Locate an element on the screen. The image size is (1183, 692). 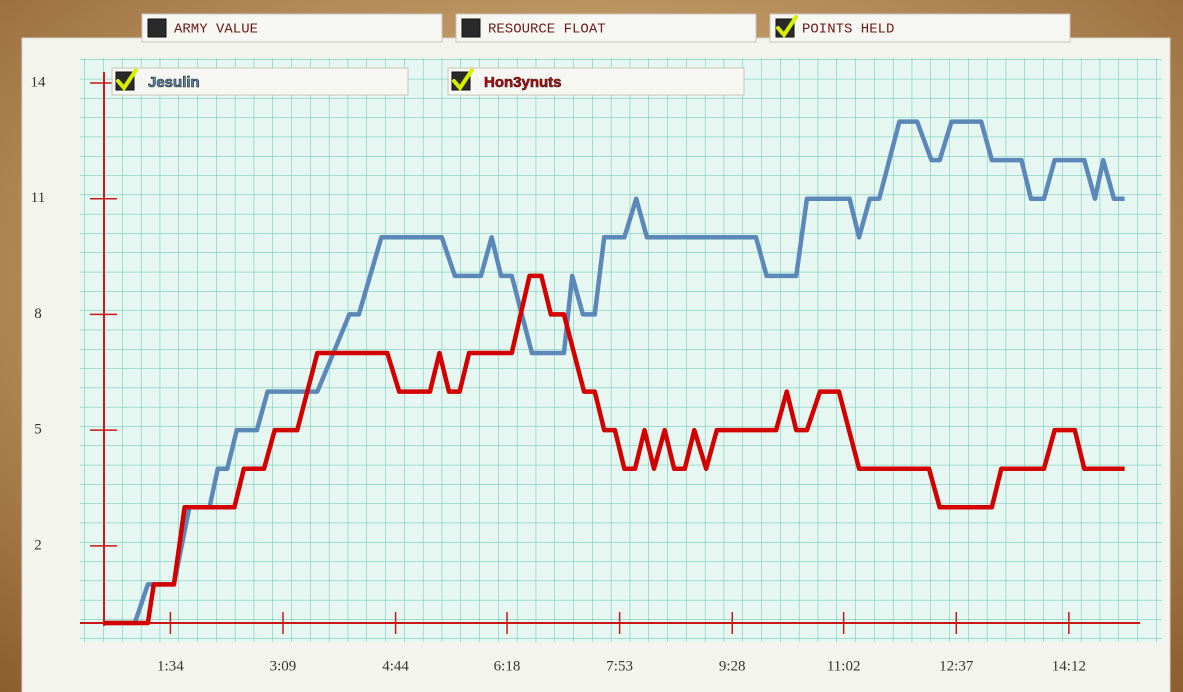
x-tick-label: 11:02 is located at coordinates (844, 666).